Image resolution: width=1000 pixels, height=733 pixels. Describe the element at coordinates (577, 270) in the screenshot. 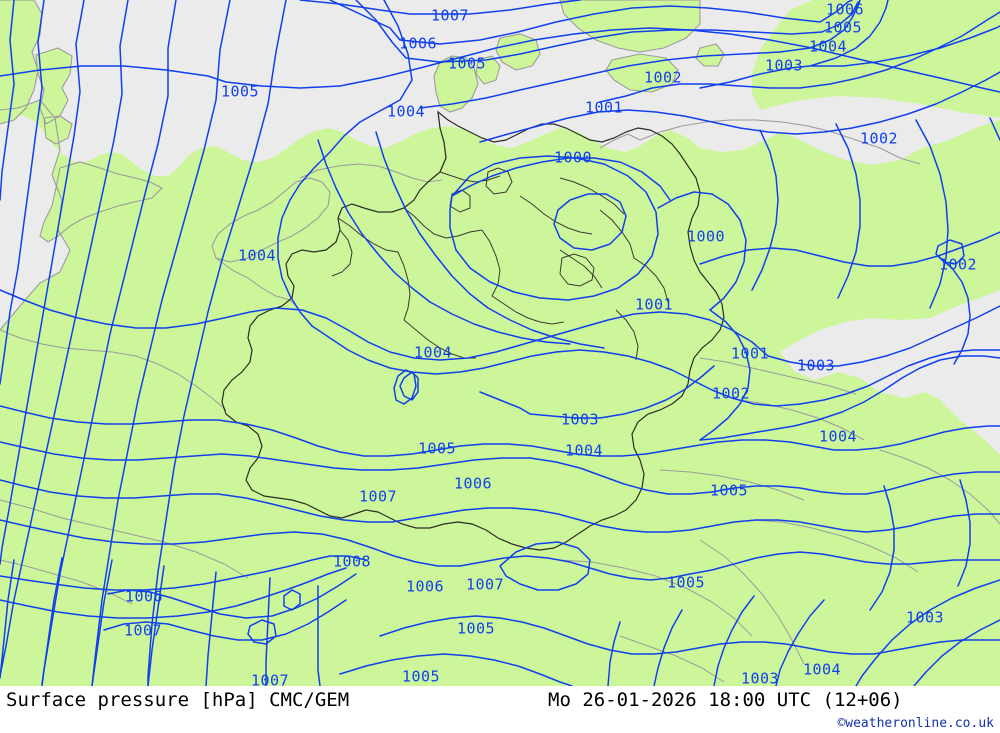

I see `state-border-berlin` at that location.